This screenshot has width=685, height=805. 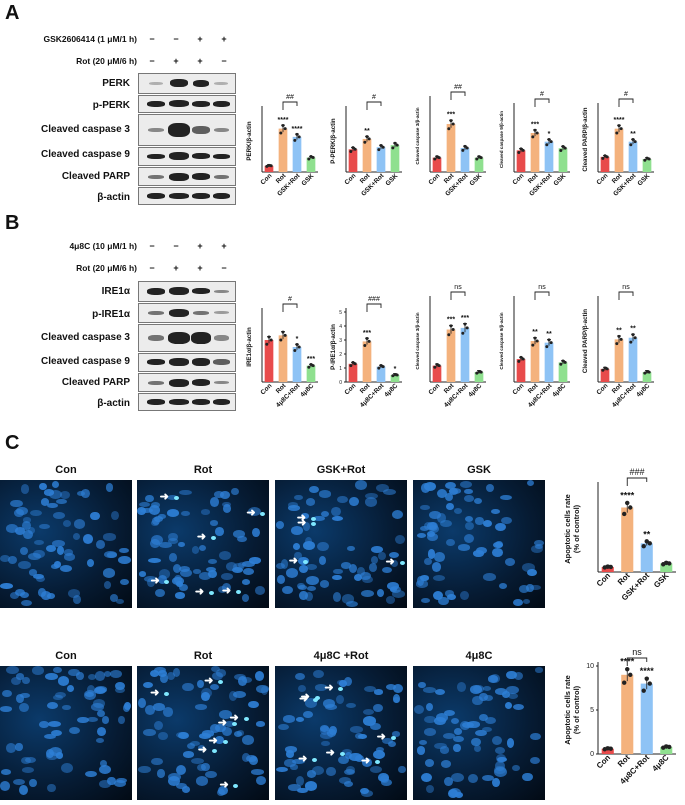 What do you see at coordinates (374, 299) in the screenshot?
I see `bracket-label: ###` at bounding box center [374, 299].